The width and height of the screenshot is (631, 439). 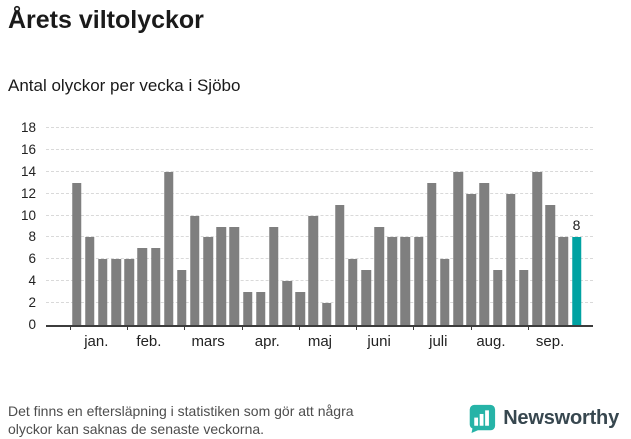 I want to click on y-axis-label: 12, so click(x=28, y=193).